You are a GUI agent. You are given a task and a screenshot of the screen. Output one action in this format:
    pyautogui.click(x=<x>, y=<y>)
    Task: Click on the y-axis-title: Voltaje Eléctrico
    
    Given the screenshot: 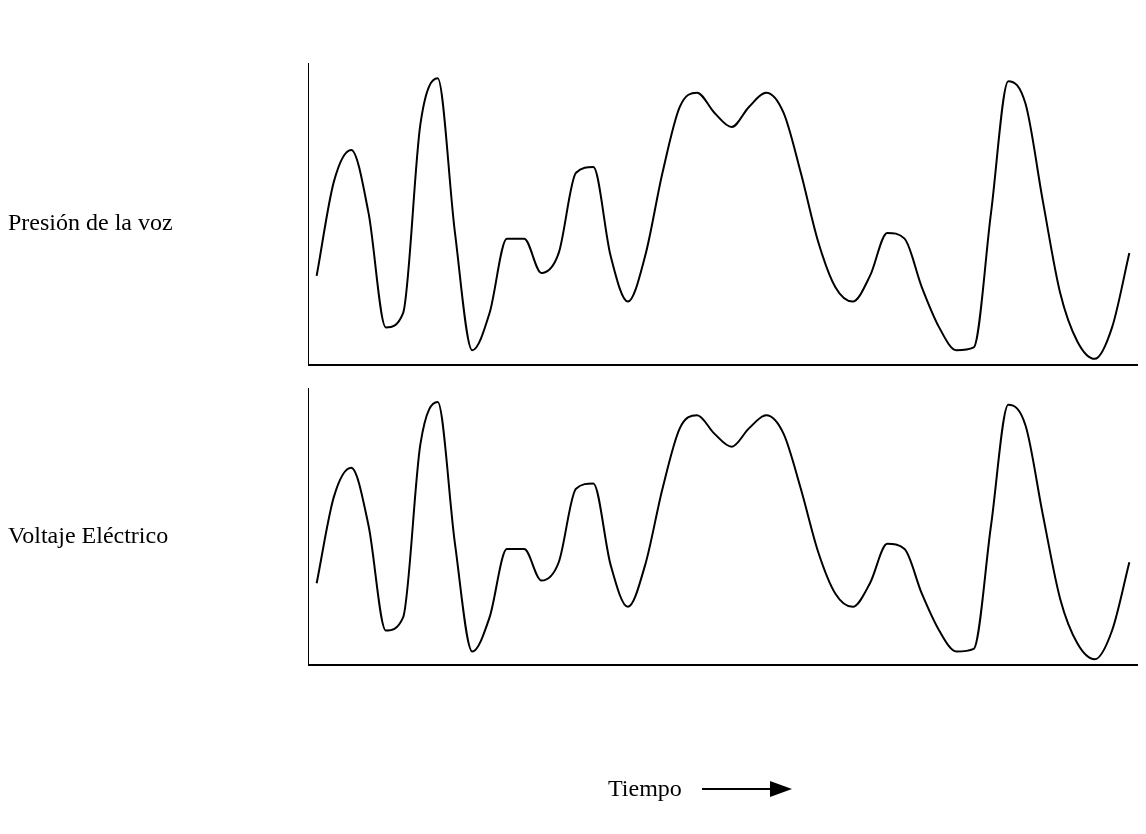 What is the action you would take?
    pyautogui.click(x=89, y=535)
    